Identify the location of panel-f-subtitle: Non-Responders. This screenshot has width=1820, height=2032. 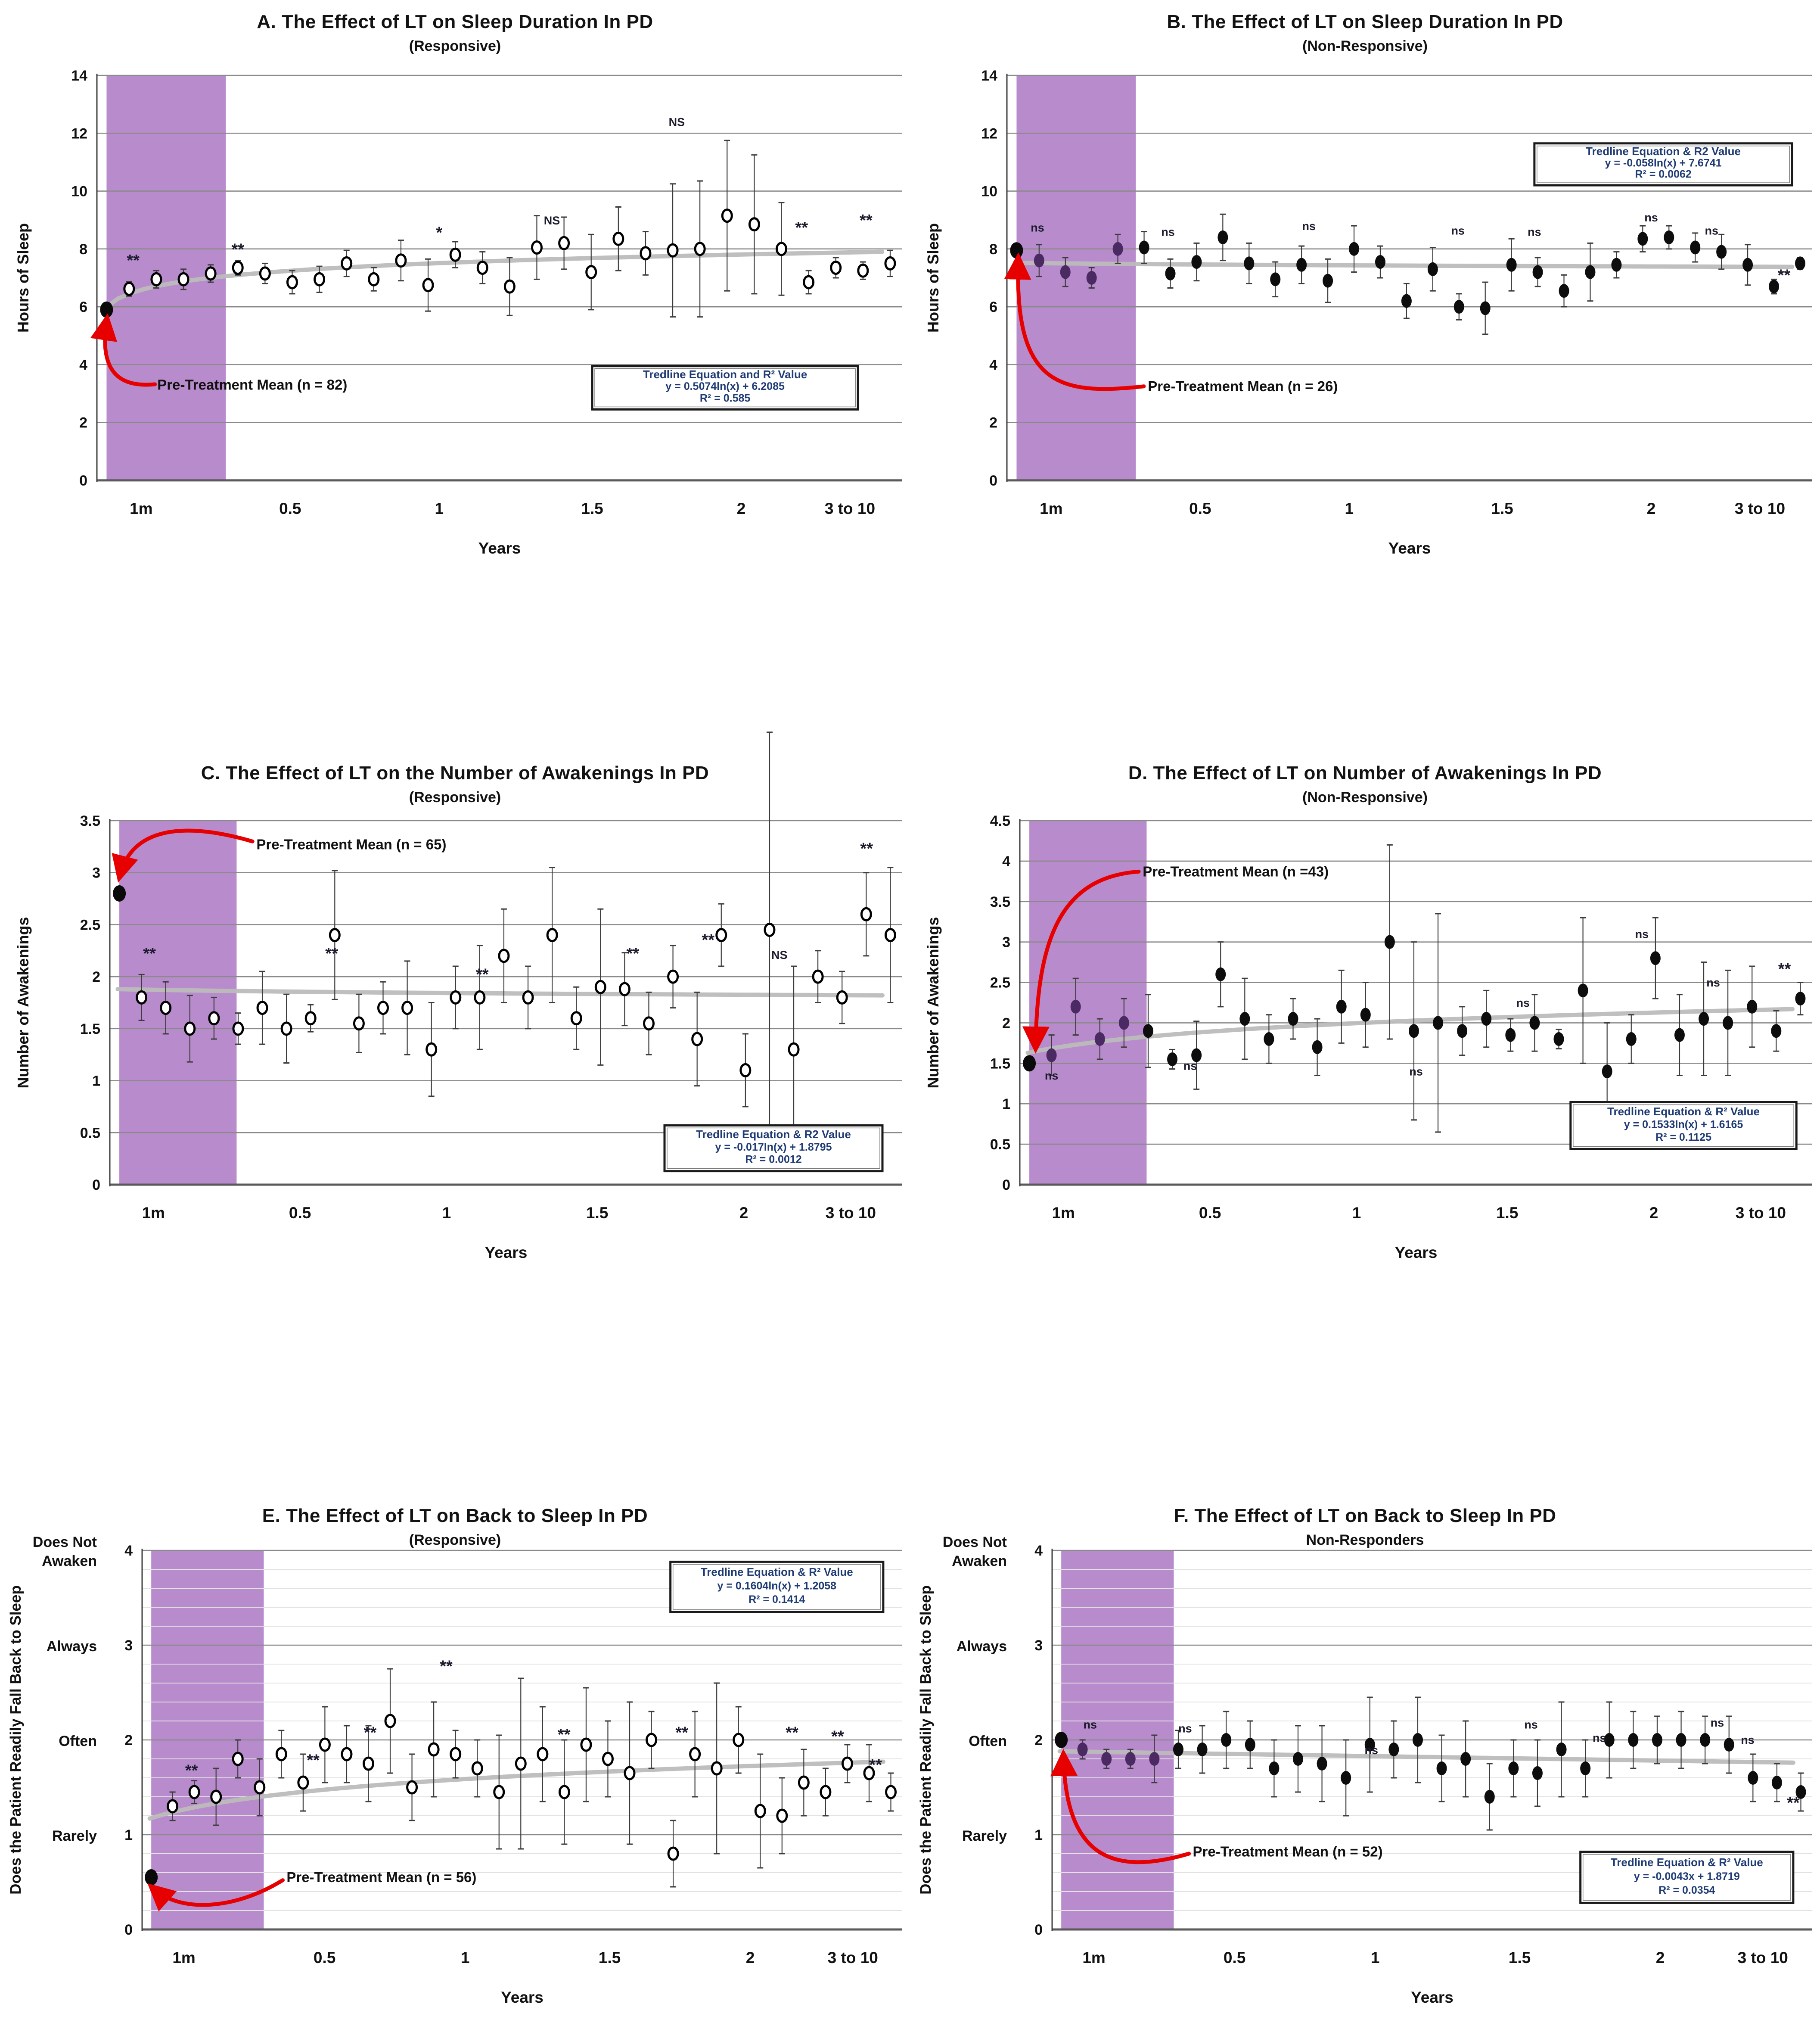
(1365, 1540).